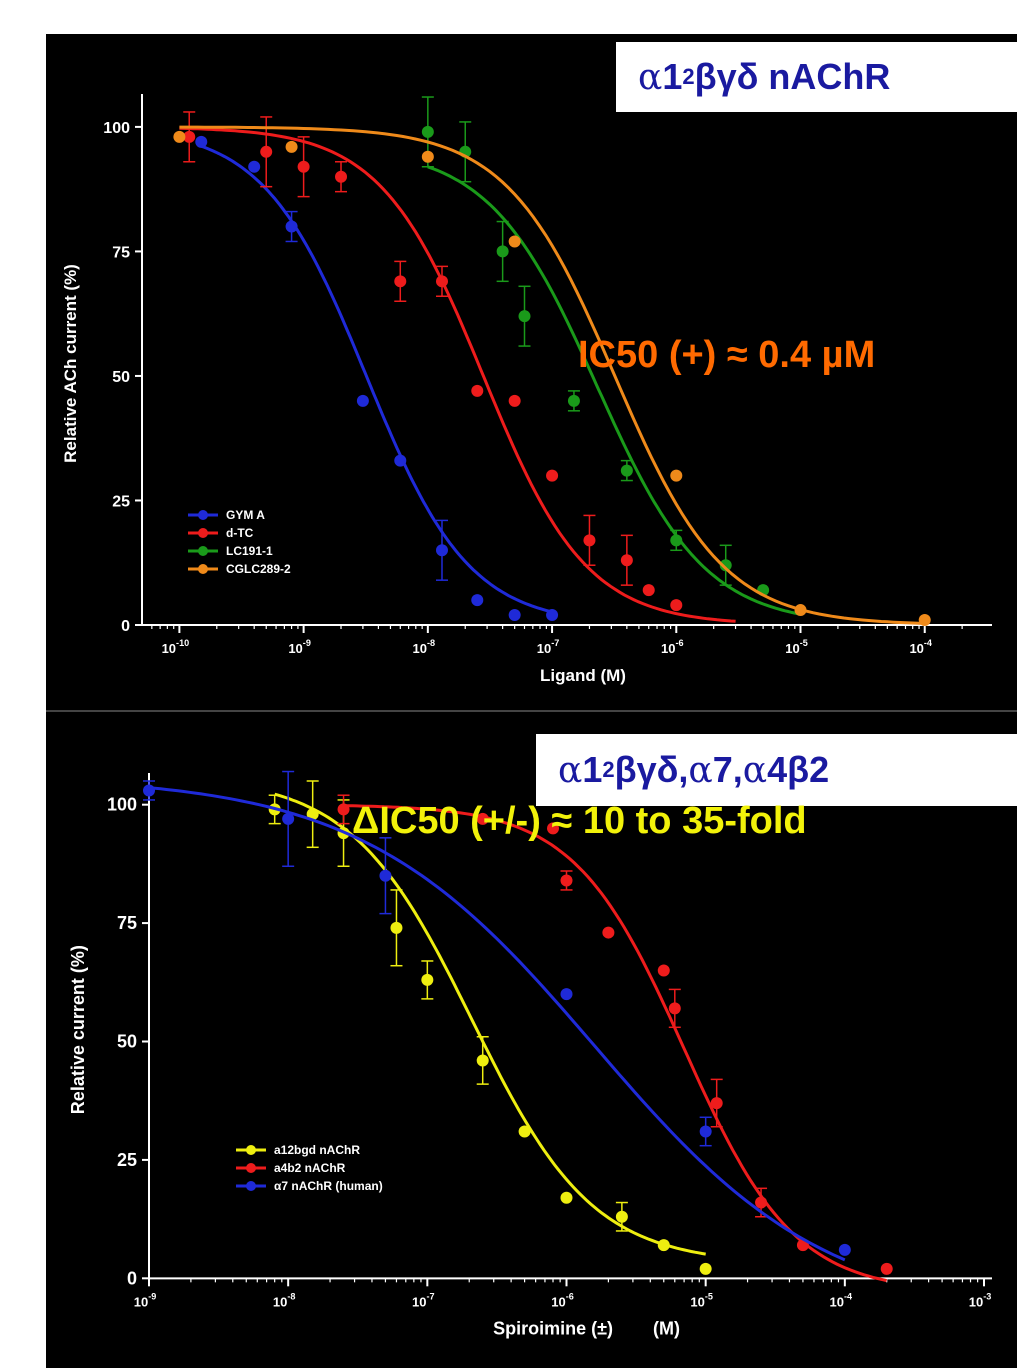 Image resolution: width=1017 pixels, height=1368 pixels. I want to click on panel-divider, so click(531, 711).